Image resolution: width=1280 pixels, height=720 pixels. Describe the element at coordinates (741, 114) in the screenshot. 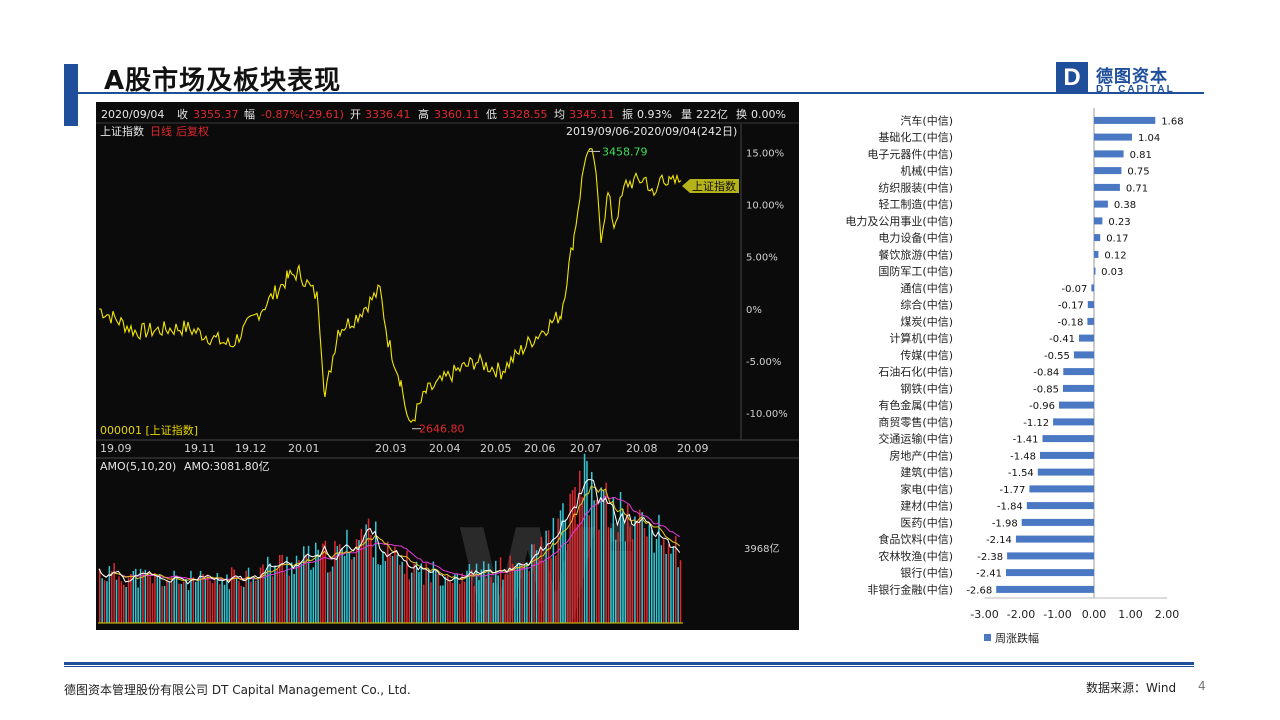

I see `turn-label: 换` at that location.